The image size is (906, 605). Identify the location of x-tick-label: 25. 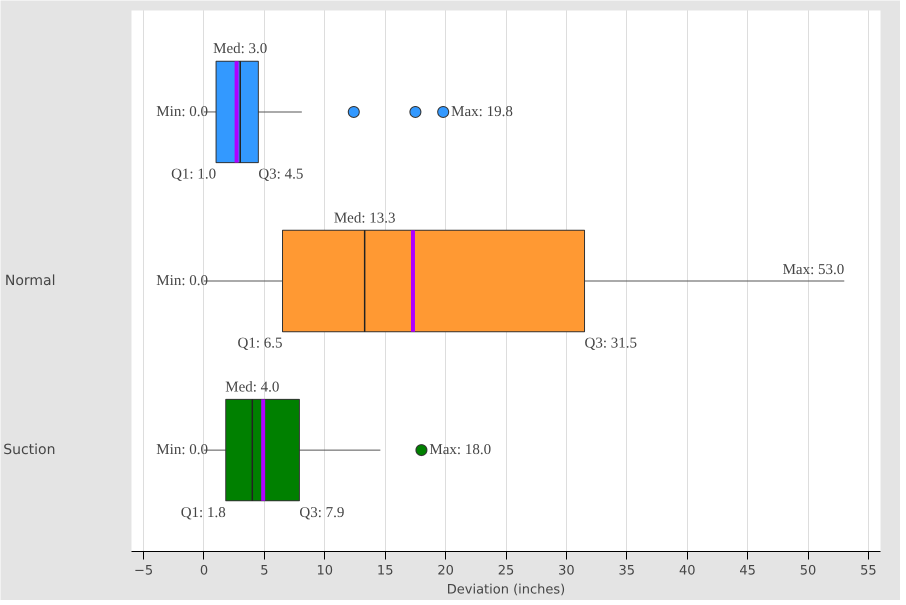
(506, 571).